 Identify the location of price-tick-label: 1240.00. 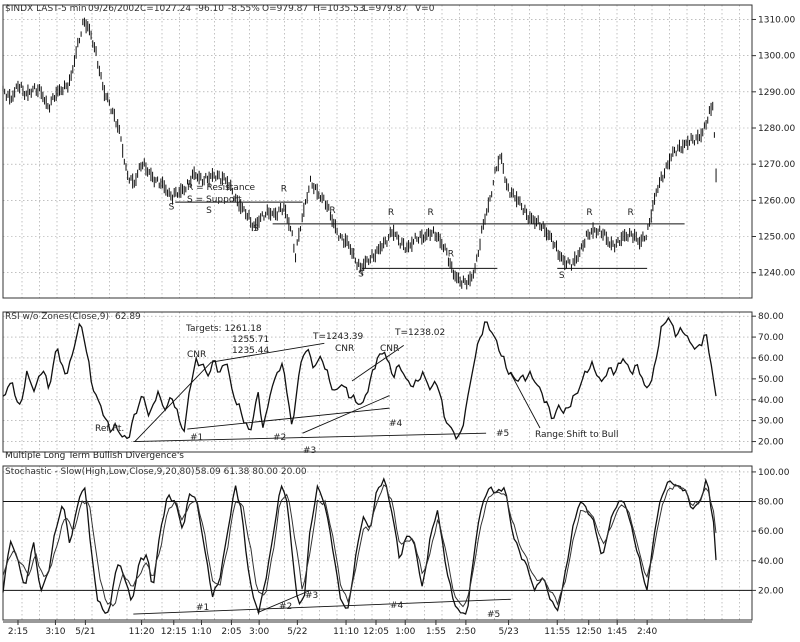
(776, 274).